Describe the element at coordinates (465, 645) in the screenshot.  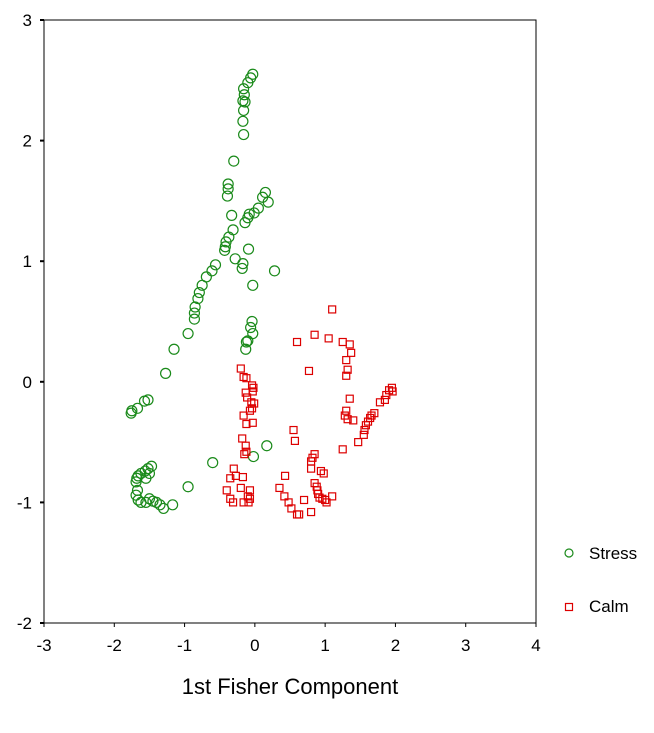
I see `x-tick-label: 3` at that location.